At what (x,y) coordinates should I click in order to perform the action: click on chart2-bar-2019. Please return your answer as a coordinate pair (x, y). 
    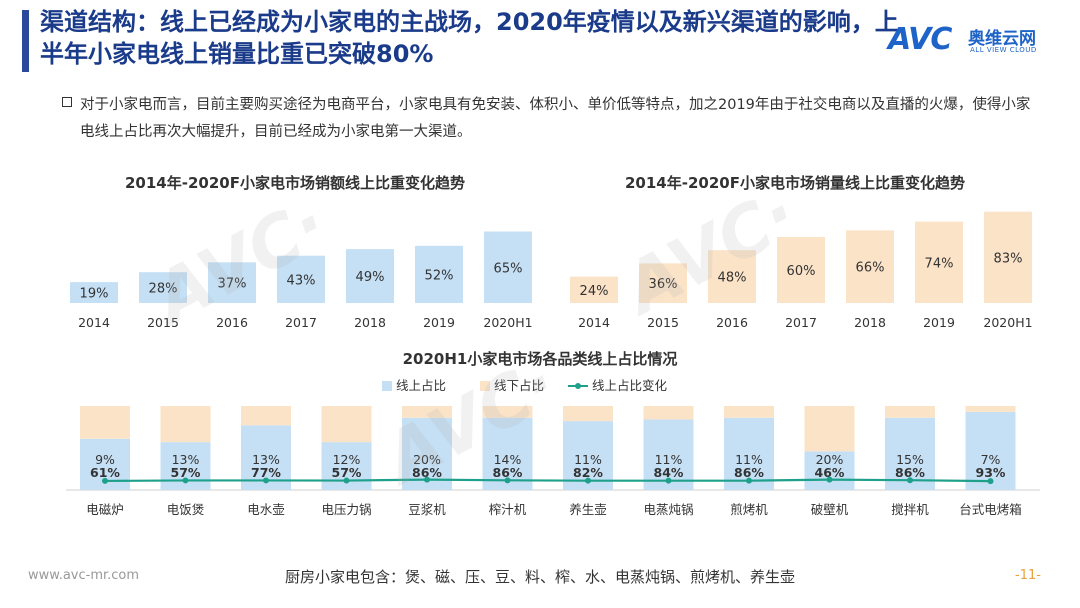
    Looking at the image, I should click on (939, 262).